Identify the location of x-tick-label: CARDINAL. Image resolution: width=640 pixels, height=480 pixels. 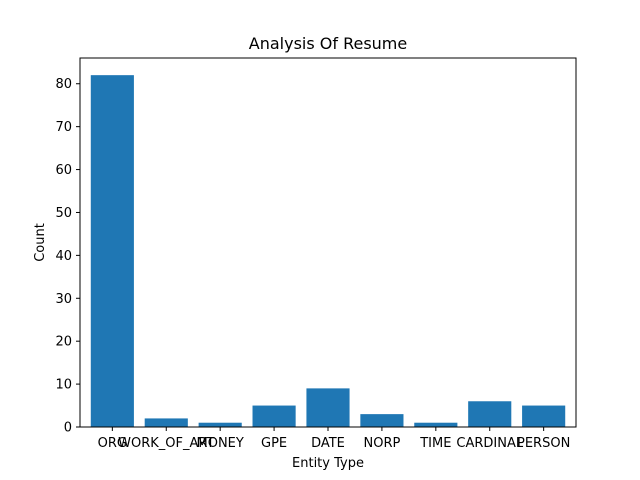
(489, 443).